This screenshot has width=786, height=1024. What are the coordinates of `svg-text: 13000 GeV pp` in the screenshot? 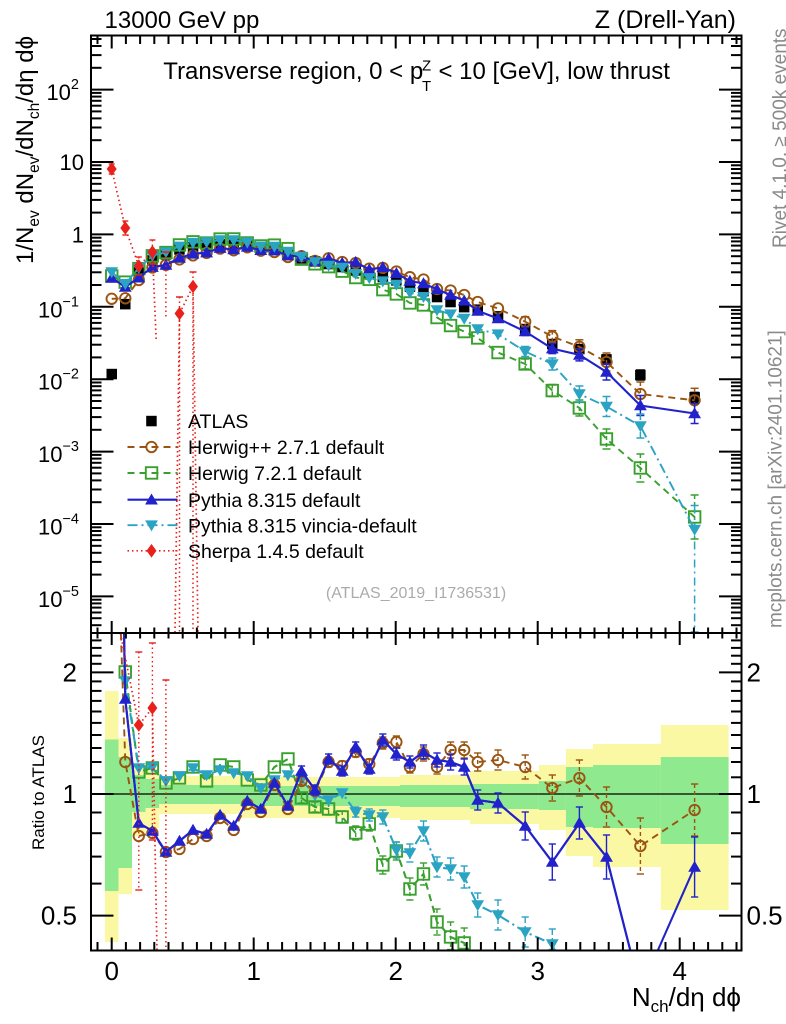 It's located at (182, 20).